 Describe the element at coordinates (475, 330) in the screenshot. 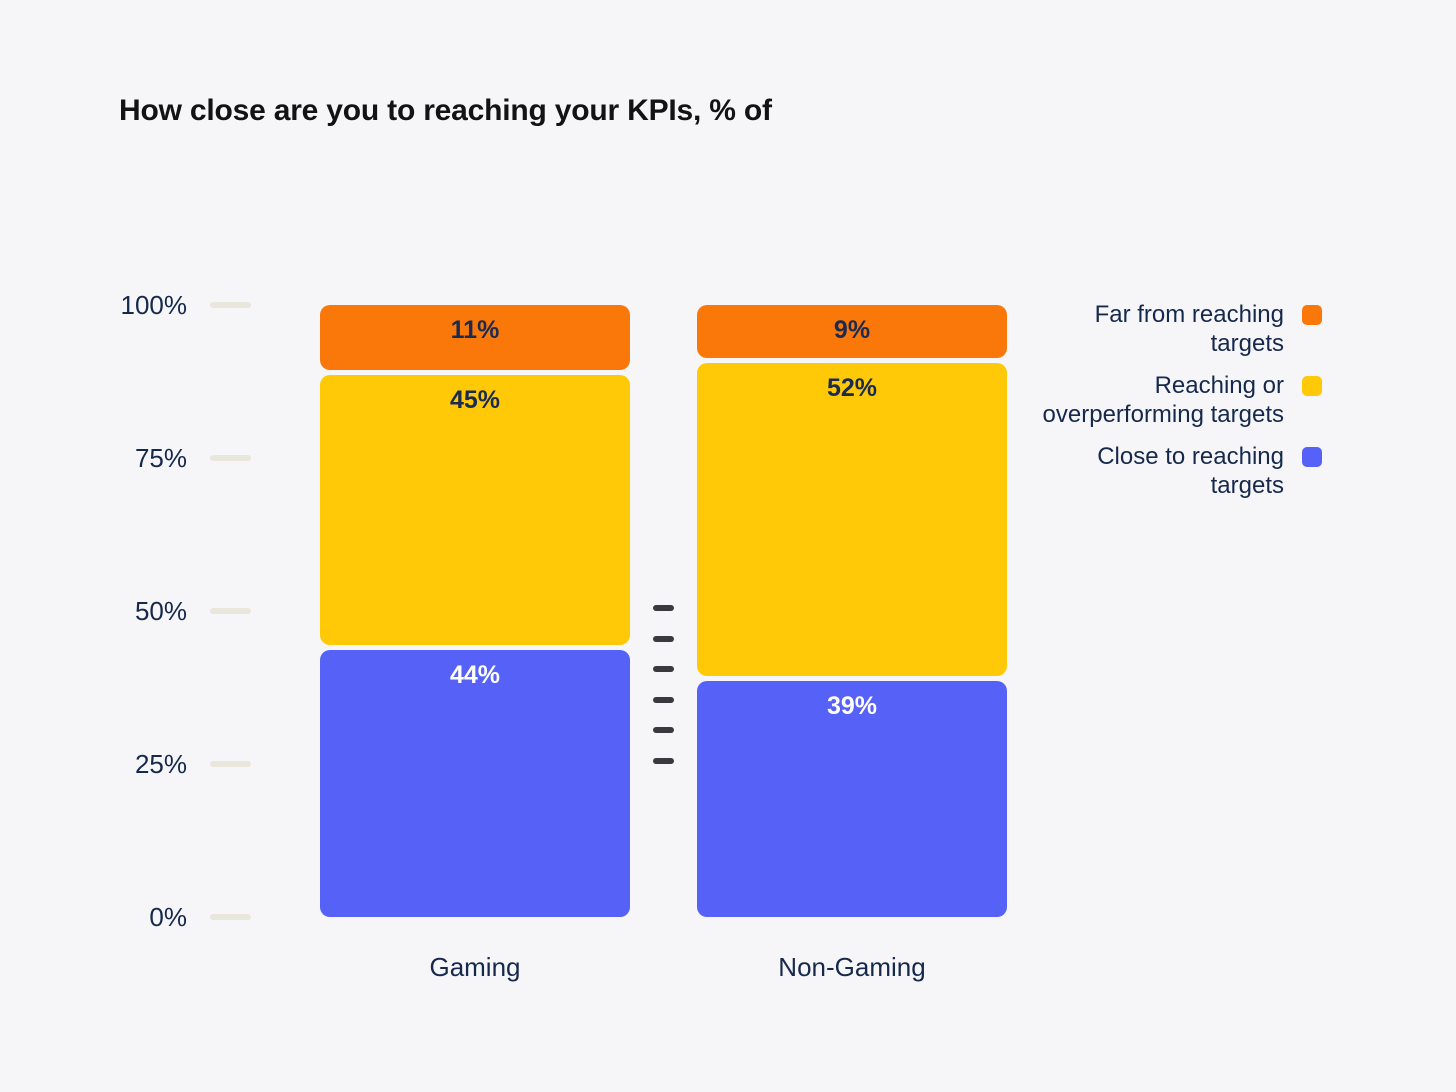

I see `bar-value-label: 11%` at that location.